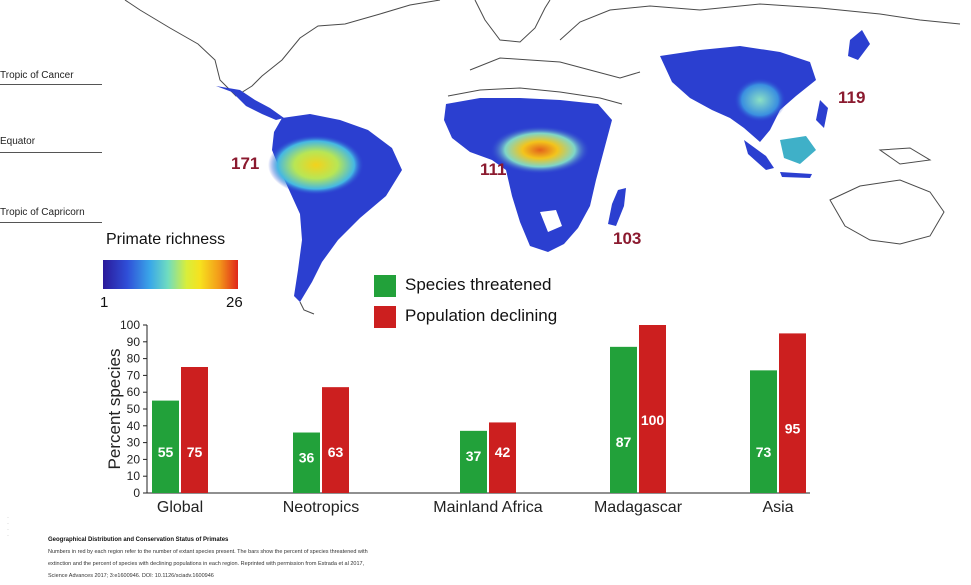  What do you see at coordinates (51, 222) in the screenshot?
I see `tropic-of-capricorn-line` at bounding box center [51, 222].